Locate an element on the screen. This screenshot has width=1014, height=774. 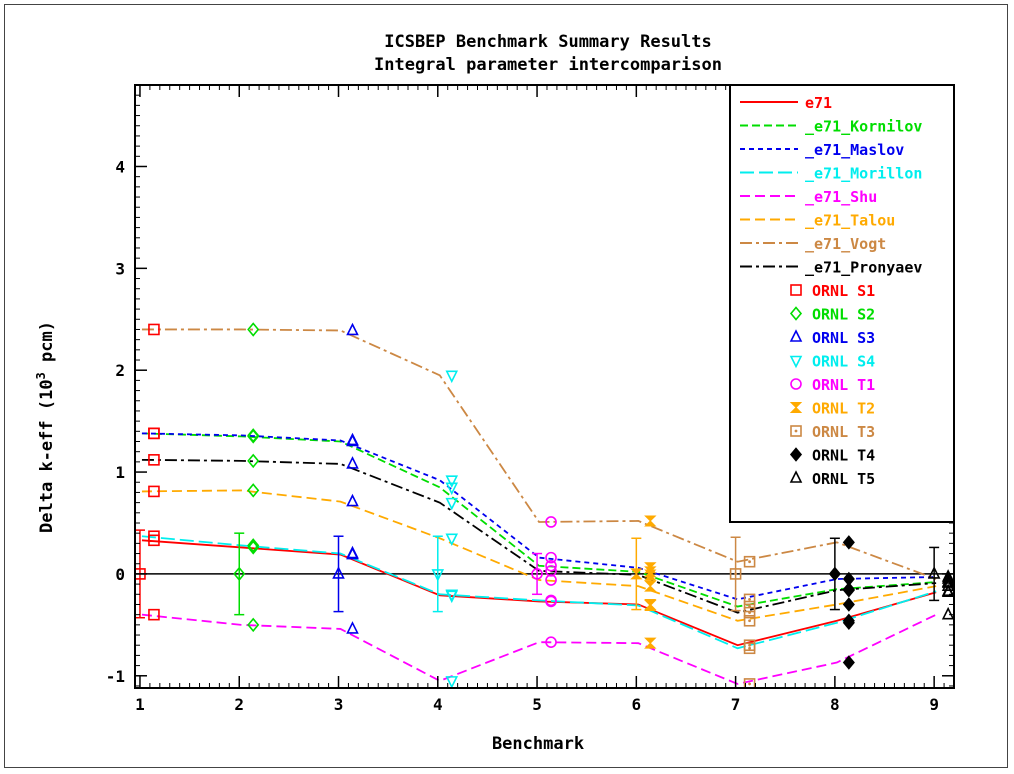
series-6-point-8-shape is located at coordinates (947, 577).